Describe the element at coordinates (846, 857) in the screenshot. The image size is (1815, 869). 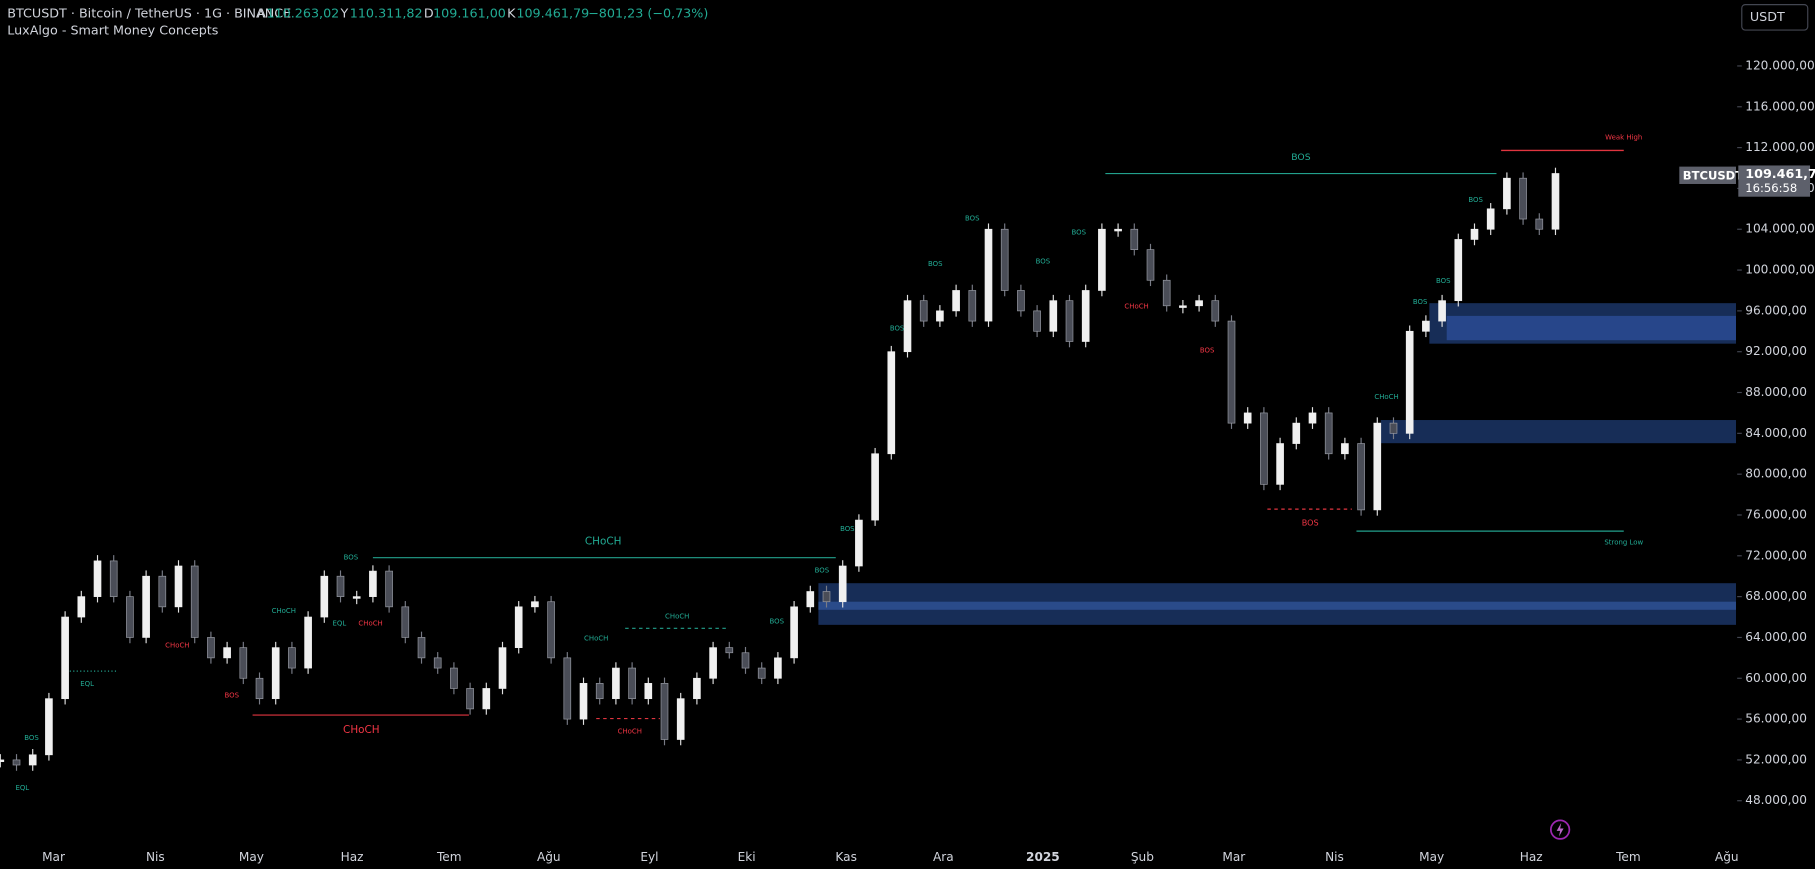
I see `x-tick-label: Kas` at that location.